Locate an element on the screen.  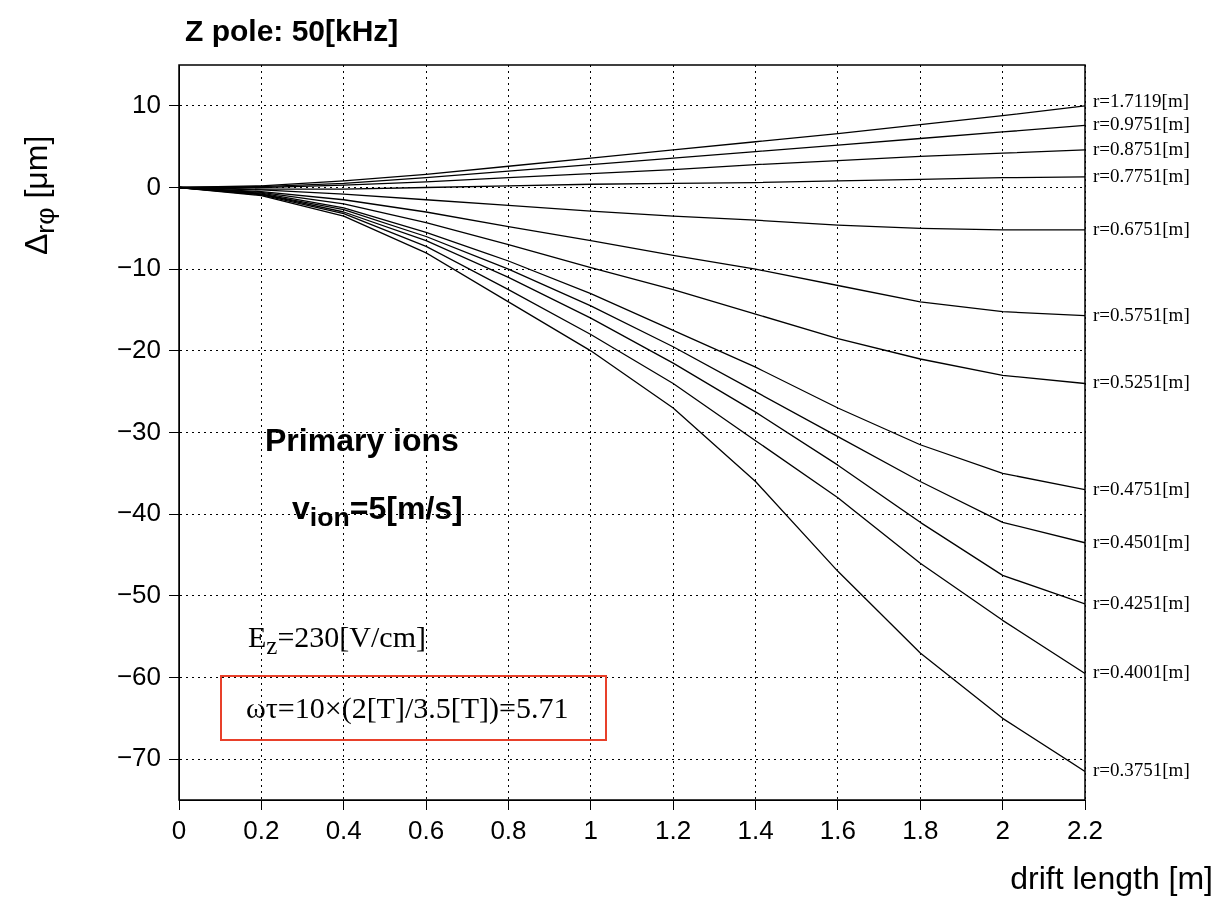
annotation: E$_{z}$=230[V/cm] is located at coordinates (337, 640).